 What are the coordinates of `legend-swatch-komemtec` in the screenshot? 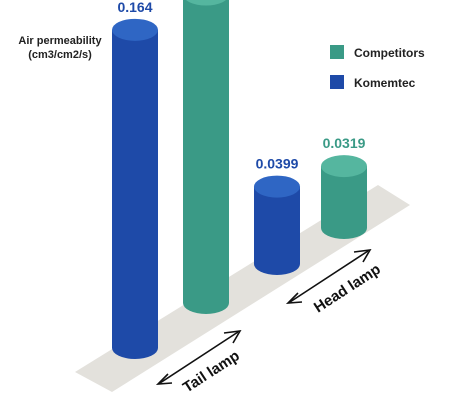 It's located at (337, 82).